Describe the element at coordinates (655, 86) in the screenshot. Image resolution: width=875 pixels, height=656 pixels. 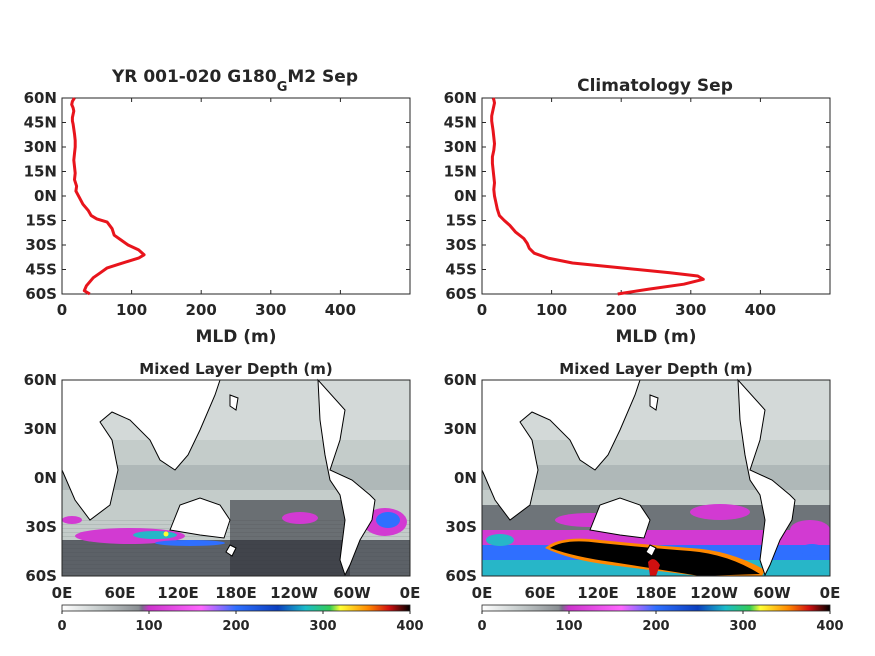
I see `panel-title: Climatology Sep` at that location.